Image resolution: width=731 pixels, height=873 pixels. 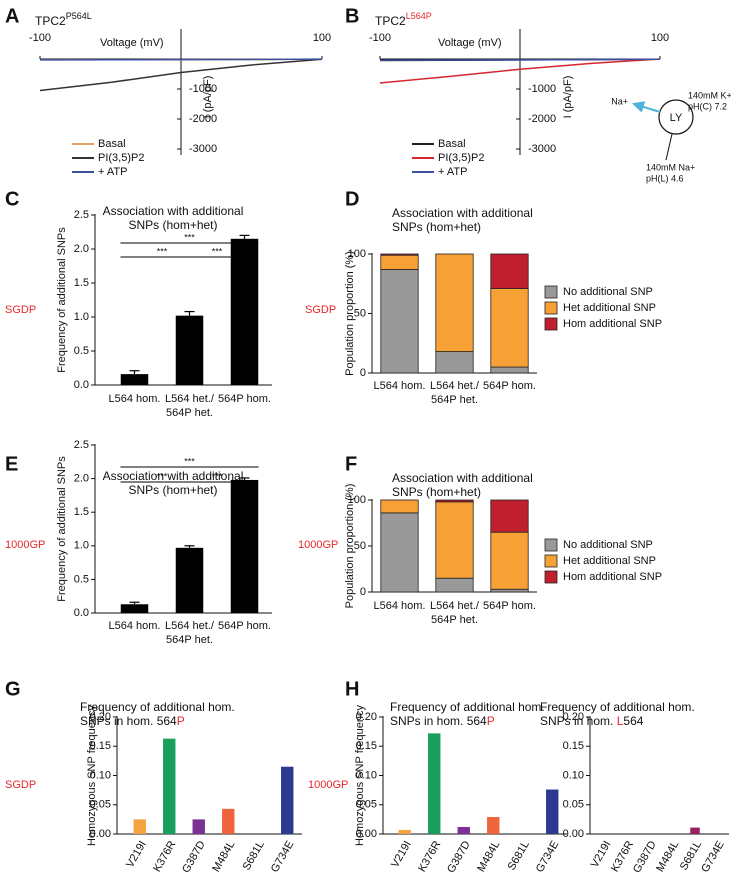 What do you see at coordinates (669, 147) in the screenshot?
I see `pointer-line` at bounding box center [669, 147].